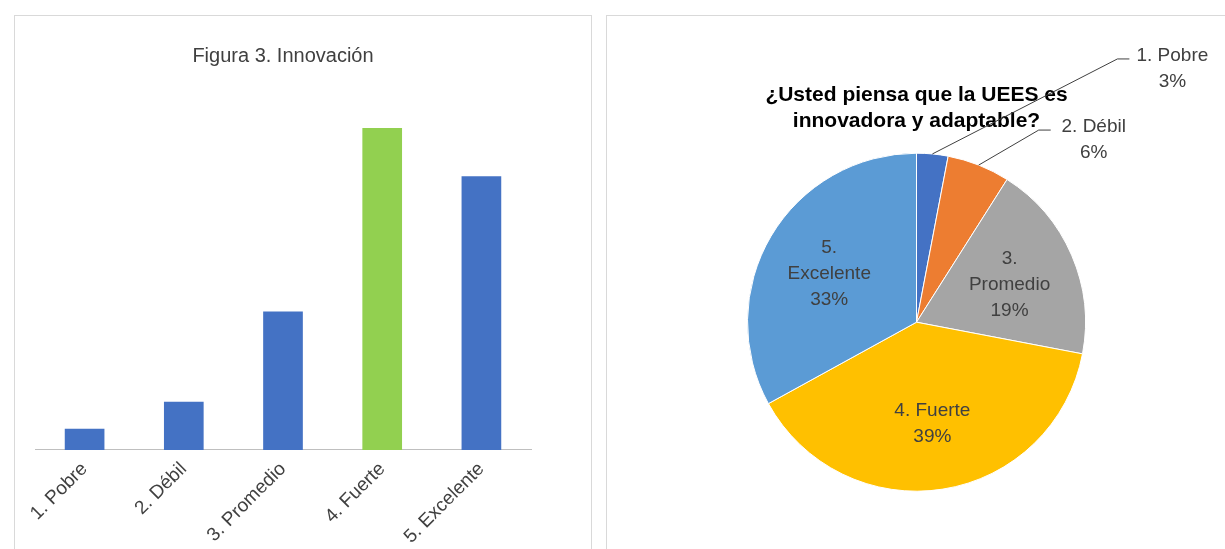 The image size is (1225, 549). What do you see at coordinates (932, 410) in the screenshot?
I see `slice-label: 4. Fuerte` at bounding box center [932, 410].